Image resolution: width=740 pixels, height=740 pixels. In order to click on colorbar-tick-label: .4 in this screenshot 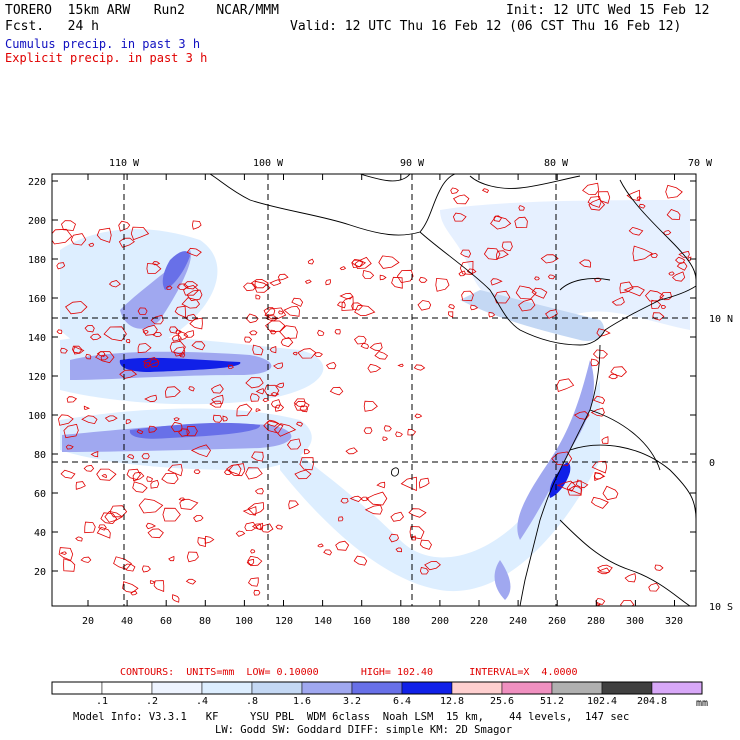, I will do `click(202, 701)`.